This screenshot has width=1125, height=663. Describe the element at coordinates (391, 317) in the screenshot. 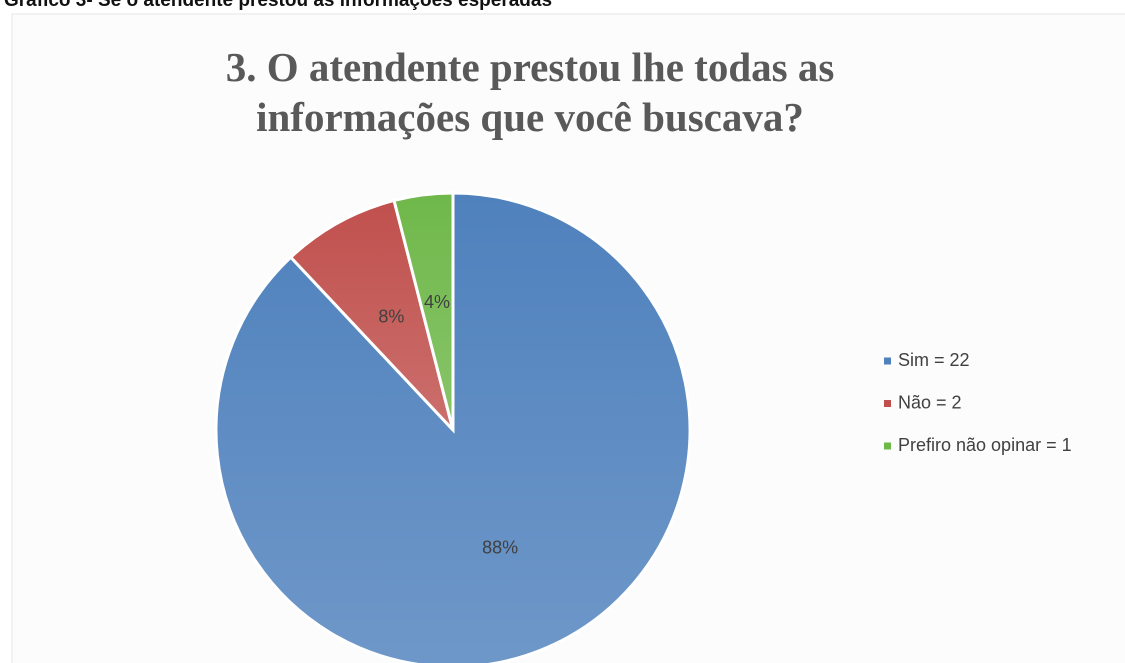

I see `data-label: 8%` at that location.